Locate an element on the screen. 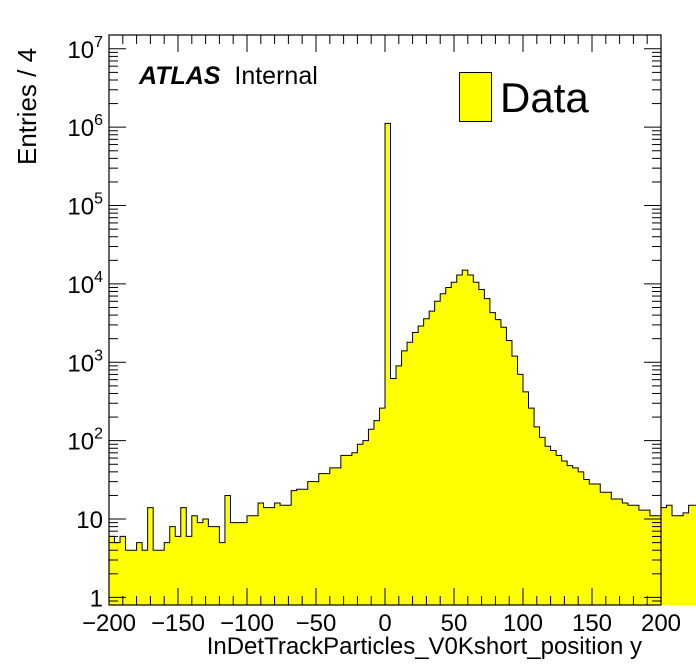 This screenshot has height=672, width=696. atlas-label: ATLAS Internal is located at coordinates (228, 76).